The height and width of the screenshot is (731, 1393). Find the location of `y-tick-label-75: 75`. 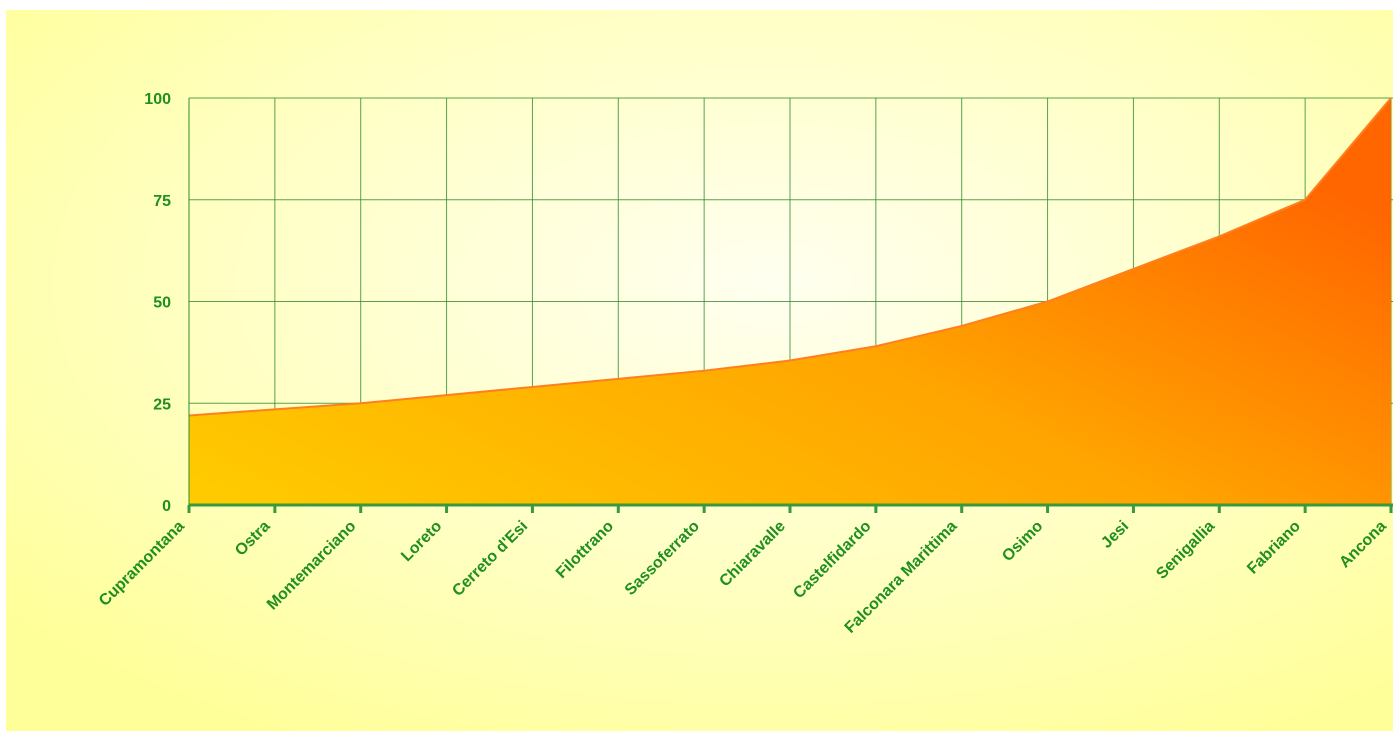

y-tick-label-75: 75 is located at coordinates (162, 201).